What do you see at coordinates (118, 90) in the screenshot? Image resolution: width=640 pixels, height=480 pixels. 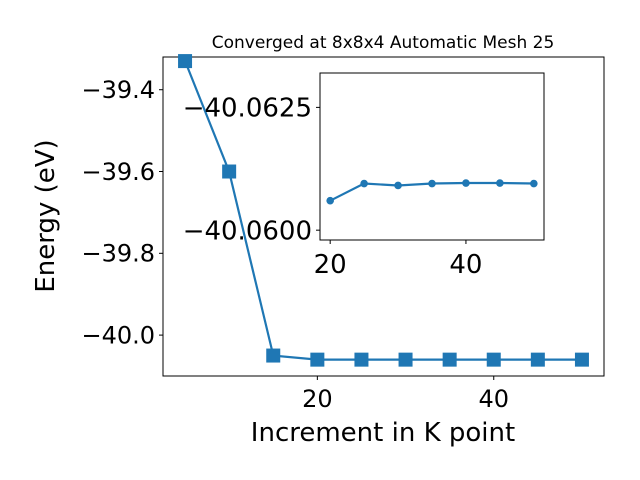 I see `y-tick-label: −39.4` at bounding box center [118, 90].